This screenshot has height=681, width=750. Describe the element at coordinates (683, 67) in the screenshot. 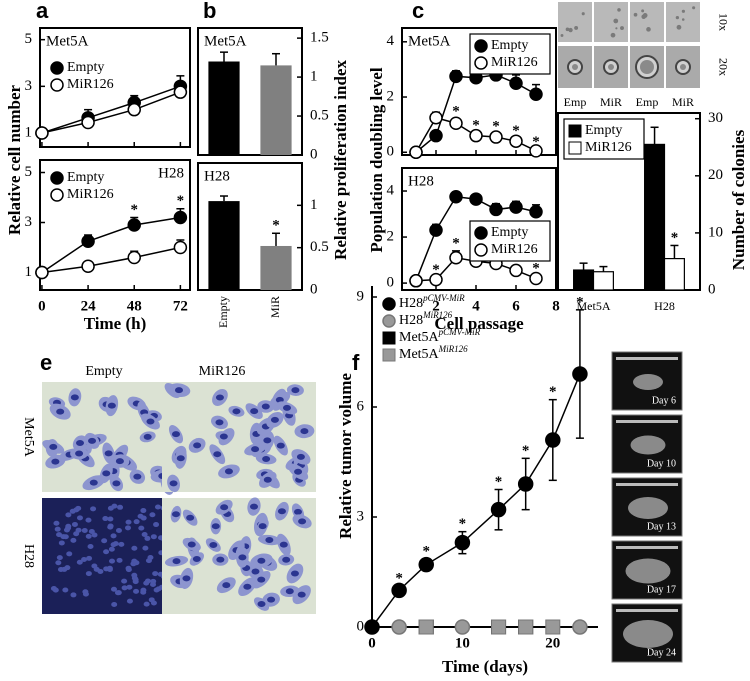

I see `colony-core` at that location.